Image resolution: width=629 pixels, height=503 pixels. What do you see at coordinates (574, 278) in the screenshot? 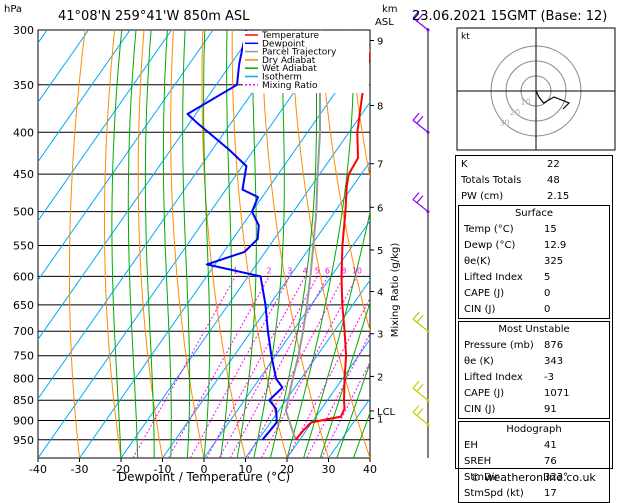
I see `index-value: 5` at bounding box center [574, 278].